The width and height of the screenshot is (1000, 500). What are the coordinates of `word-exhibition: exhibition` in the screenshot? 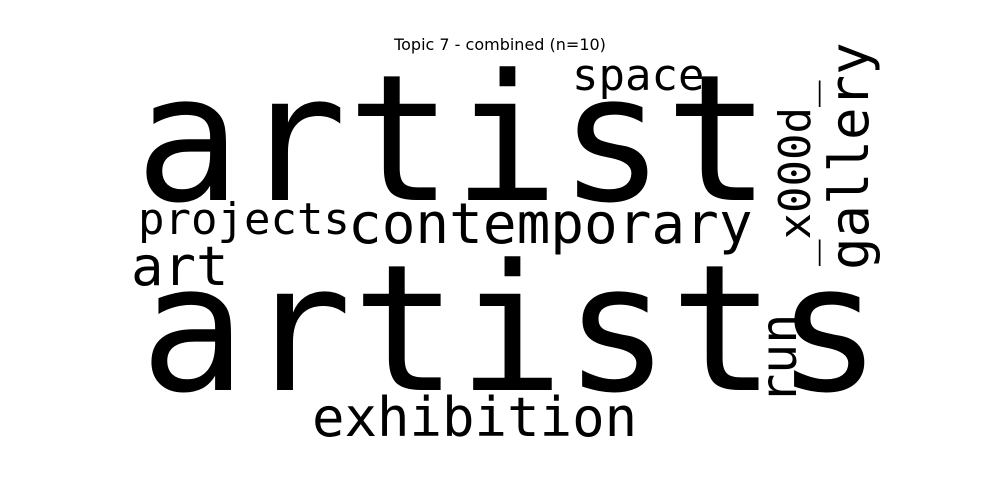 It's located at (474, 417).